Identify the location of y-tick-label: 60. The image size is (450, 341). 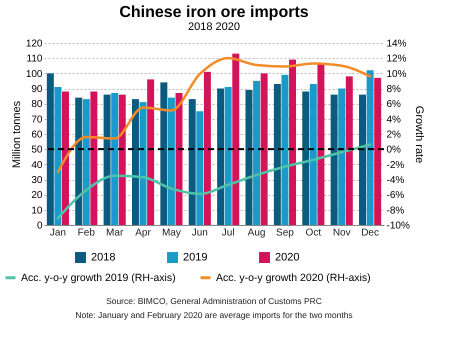
(37, 135).